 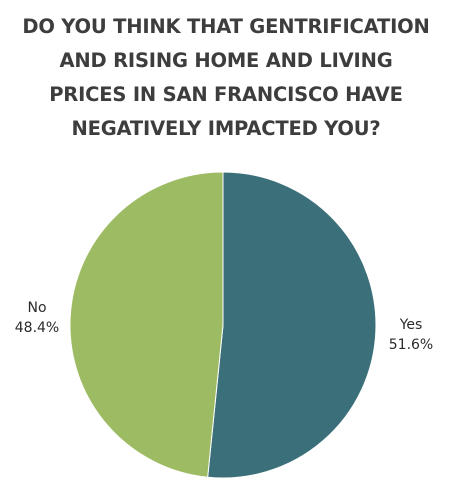 What do you see at coordinates (37, 318) in the screenshot?
I see `slice-label-no: No 48.4%` at bounding box center [37, 318].